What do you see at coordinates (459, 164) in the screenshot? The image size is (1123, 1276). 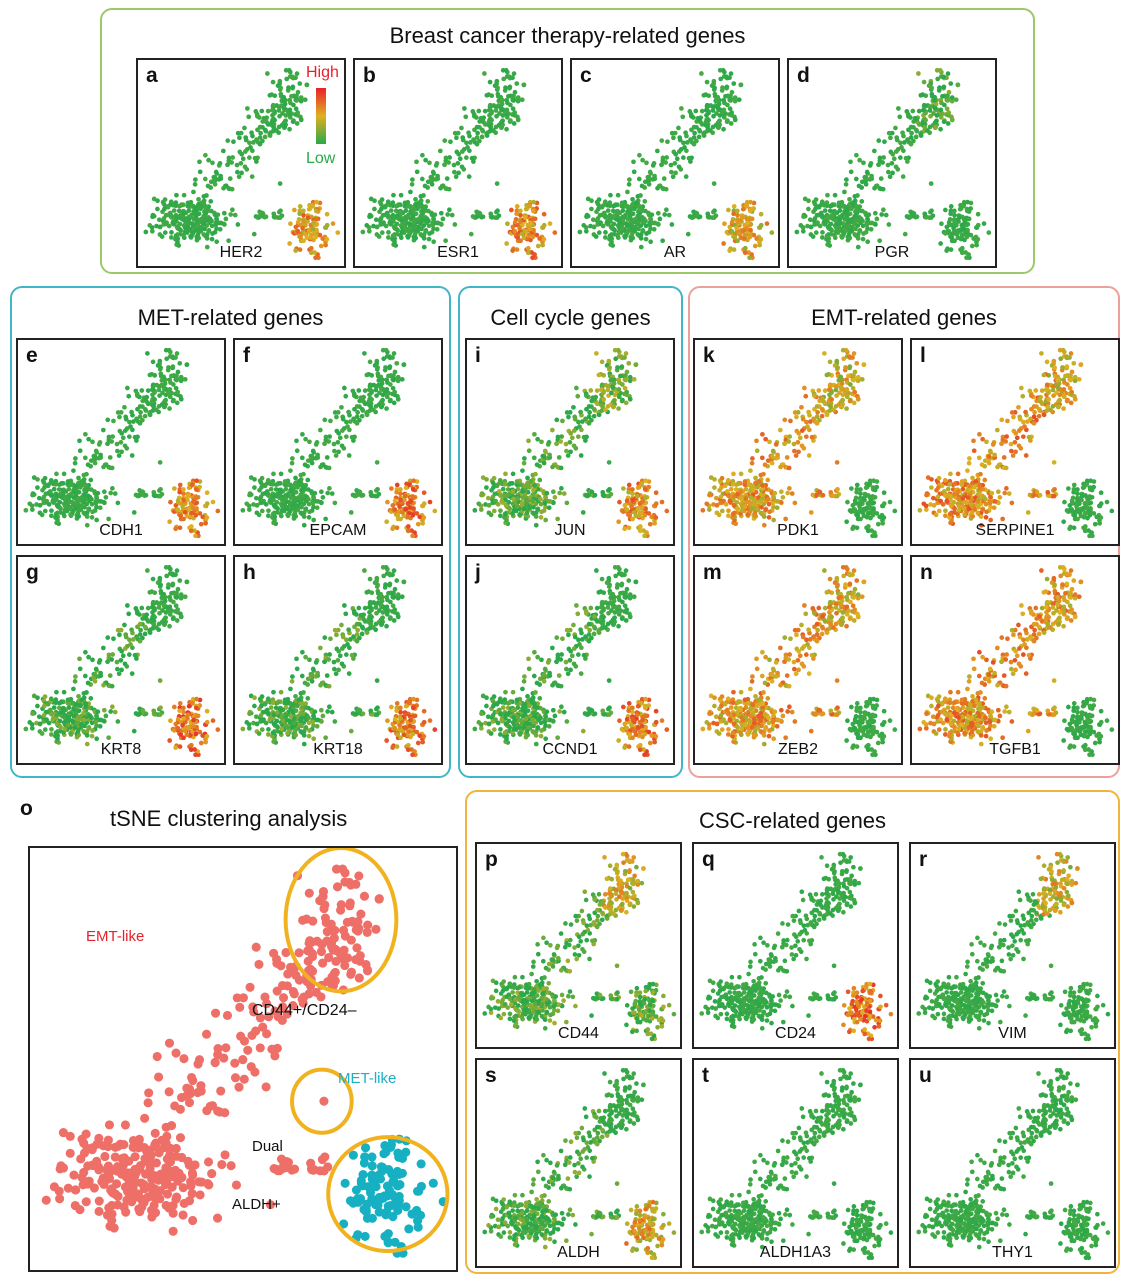 I see `tsne-scatter` at bounding box center [459, 164].